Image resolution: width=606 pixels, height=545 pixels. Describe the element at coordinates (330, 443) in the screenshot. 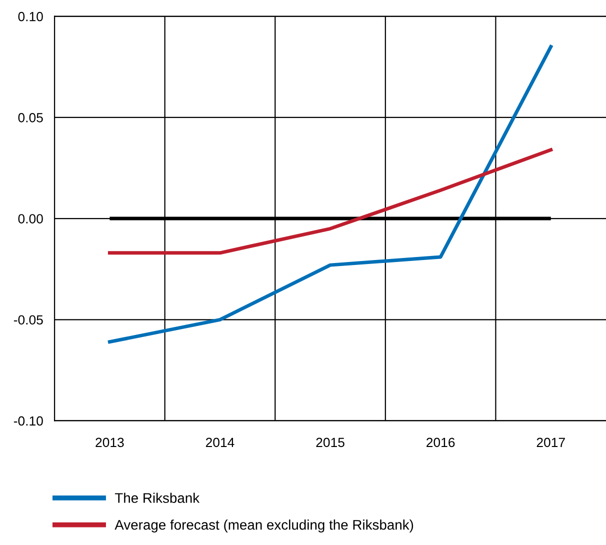

I see `x-tick-label: 2015` at that location.